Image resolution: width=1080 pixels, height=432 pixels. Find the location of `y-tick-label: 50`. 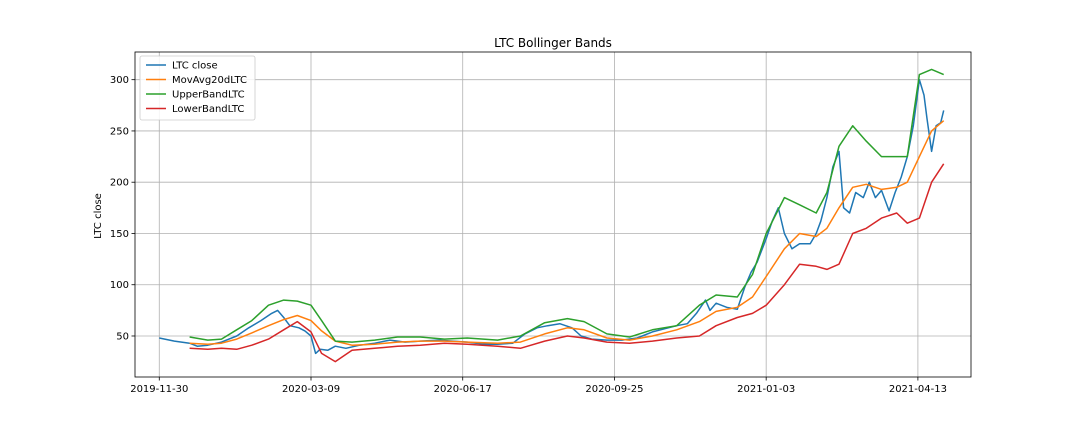

y-tick-label: 50 is located at coordinates (122, 336).